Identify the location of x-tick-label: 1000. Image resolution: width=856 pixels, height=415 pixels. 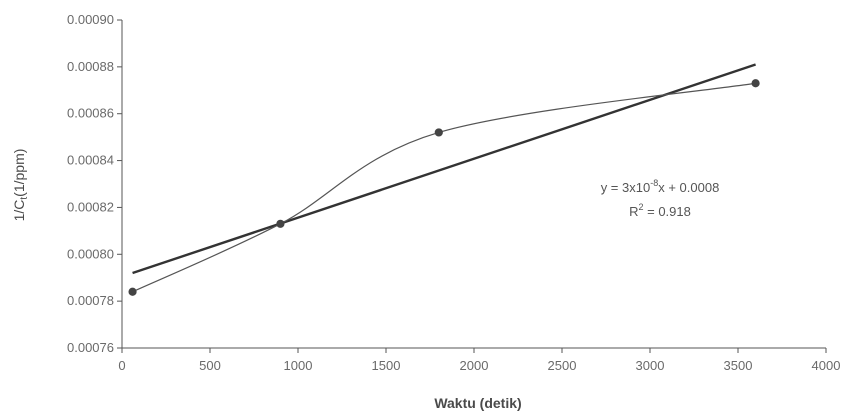
(298, 365).